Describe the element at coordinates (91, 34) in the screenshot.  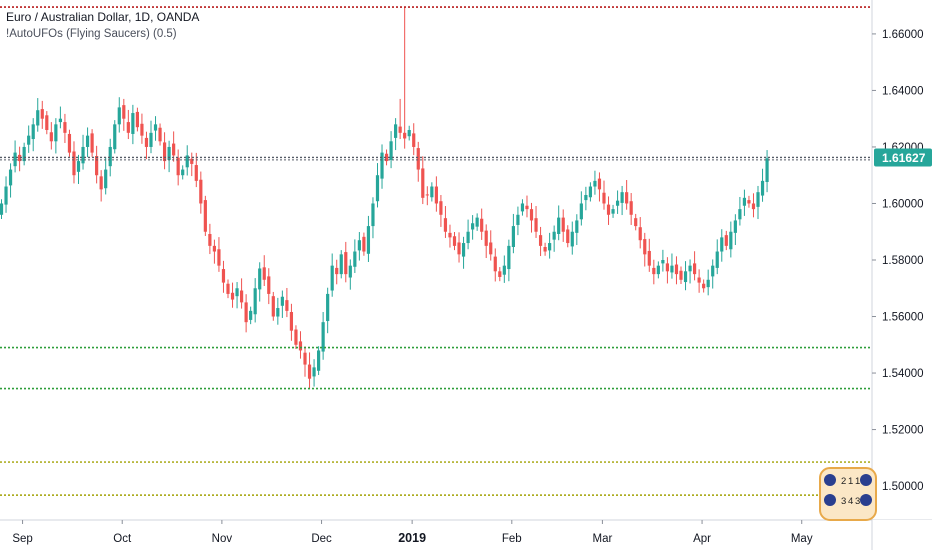
I see `indicator-label: !AutoUFOs (Flying Saucers) (0.5)` at that location.